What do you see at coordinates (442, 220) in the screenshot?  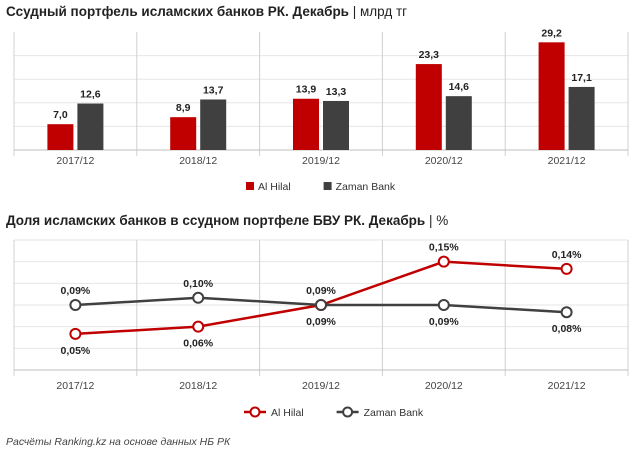 I see `line-chart-unit: %` at bounding box center [442, 220].